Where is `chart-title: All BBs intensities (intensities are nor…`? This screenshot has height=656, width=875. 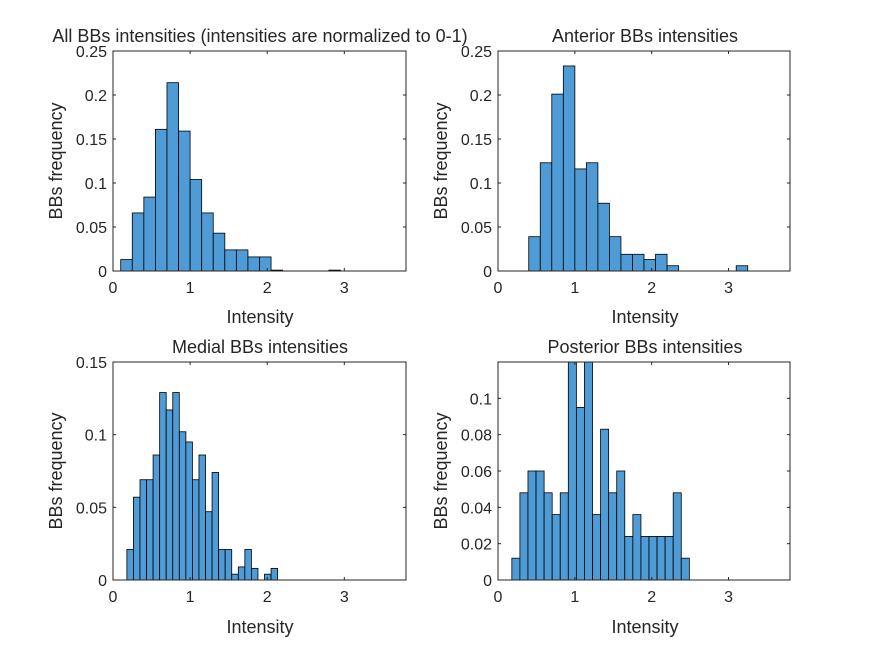 chart-title: All BBs intensities (intensities are nor… is located at coordinates (259, 36).